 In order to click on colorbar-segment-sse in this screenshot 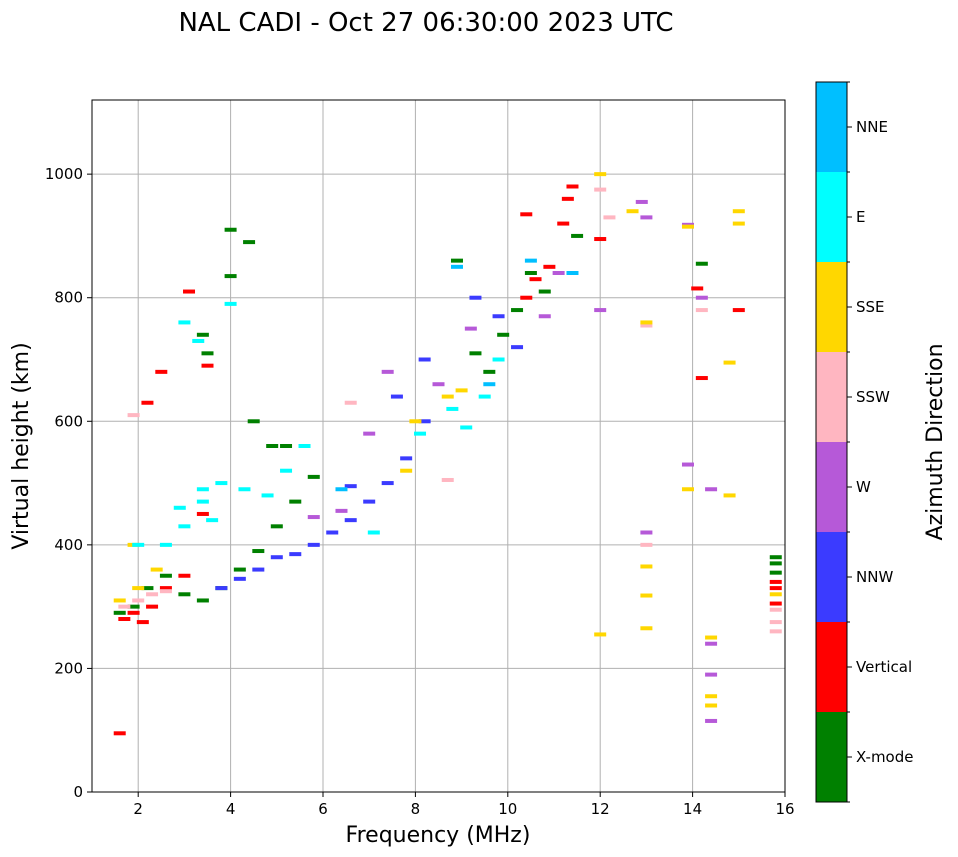, I will do `click(831, 307)`.